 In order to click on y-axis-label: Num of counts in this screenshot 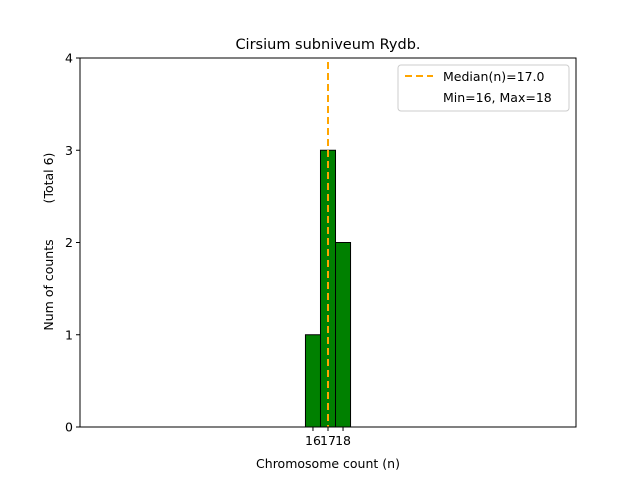, I will do `click(48, 284)`.